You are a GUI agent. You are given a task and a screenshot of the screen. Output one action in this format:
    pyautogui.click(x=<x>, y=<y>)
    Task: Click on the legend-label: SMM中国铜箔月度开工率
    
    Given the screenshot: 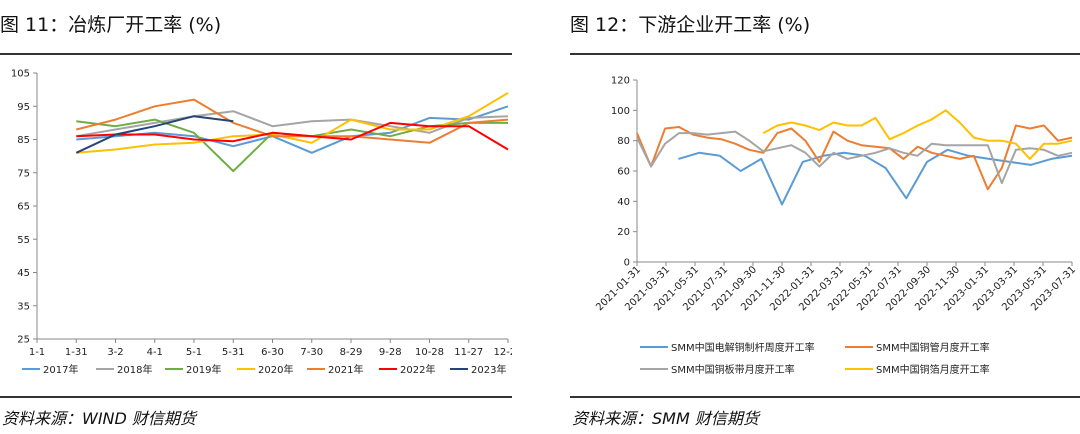 What is the action you would take?
    pyautogui.click(x=933, y=369)
    